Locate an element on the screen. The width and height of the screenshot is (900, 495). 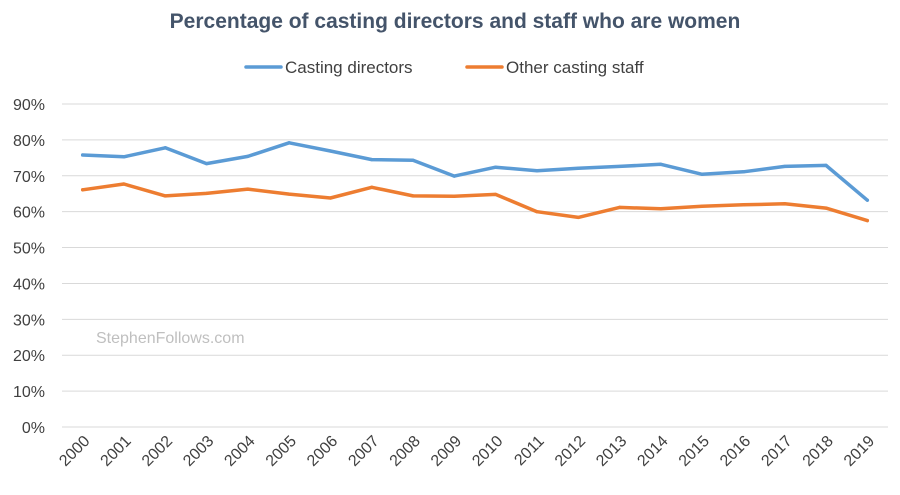
x-tick-label: 2008 is located at coordinates (405, 451).